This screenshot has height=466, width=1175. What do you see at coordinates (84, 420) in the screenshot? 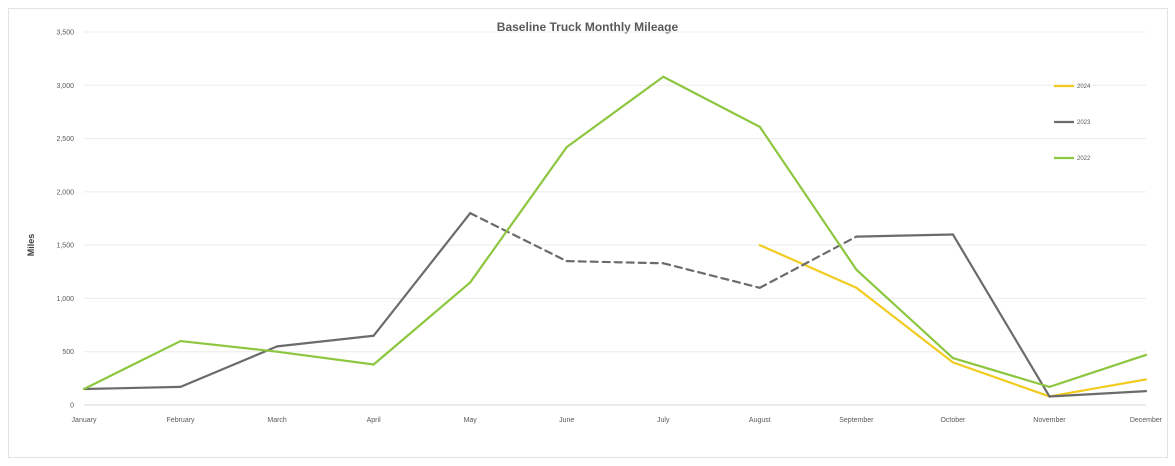
I see `x-tick-label: January` at bounding box center [84, 420].